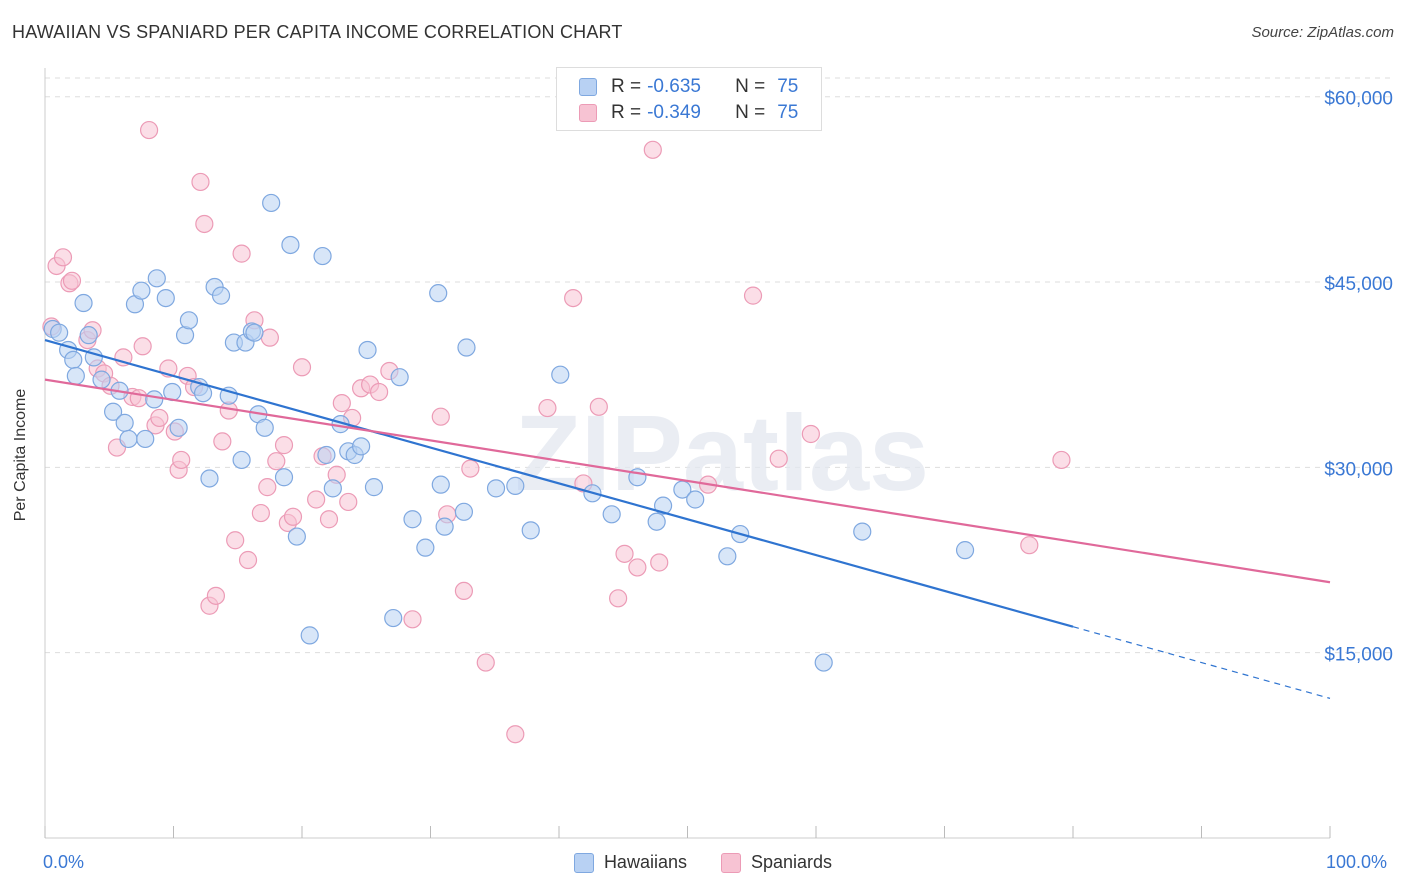 Image resolution: width=1406 pixels, height=892 pixels. I want to click on legend-label-spaniards: Spaniards, so click(791, 862).